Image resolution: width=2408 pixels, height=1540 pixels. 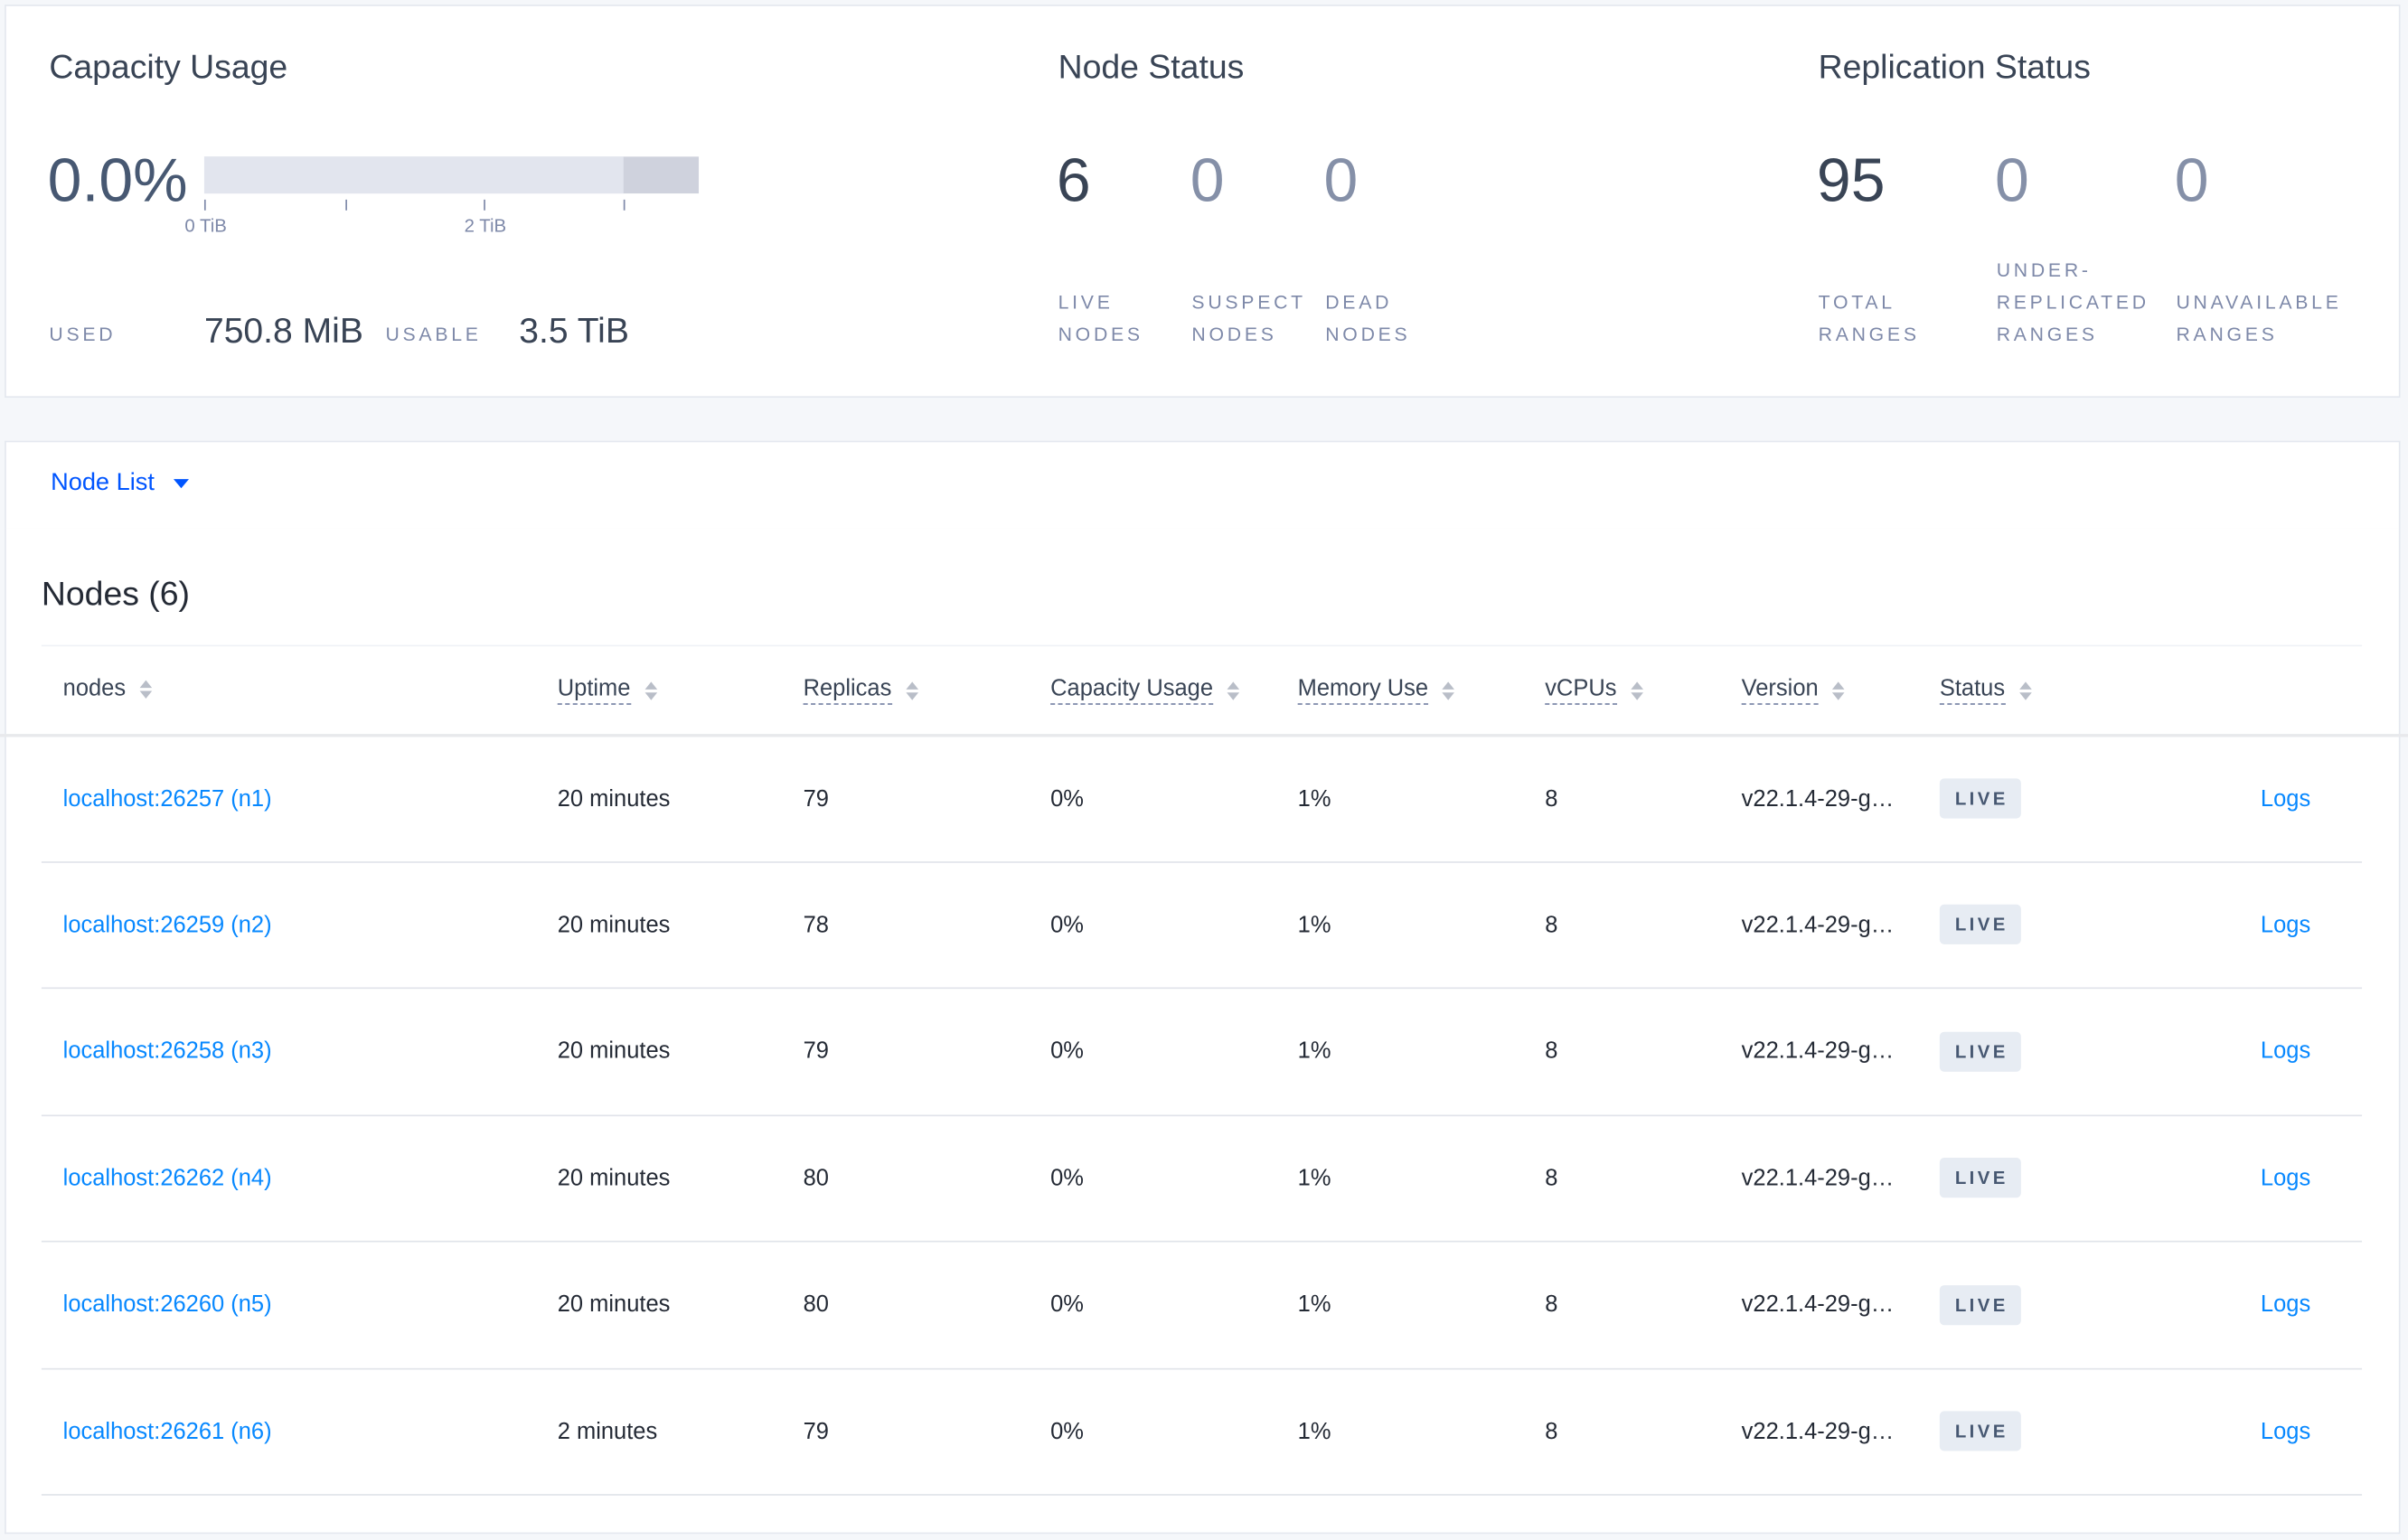 What do you see at coordinates (167, 1304) in the screenshot?
I see `node-link: localhost:26260 (n5)` at bounding box center [167, 1304].